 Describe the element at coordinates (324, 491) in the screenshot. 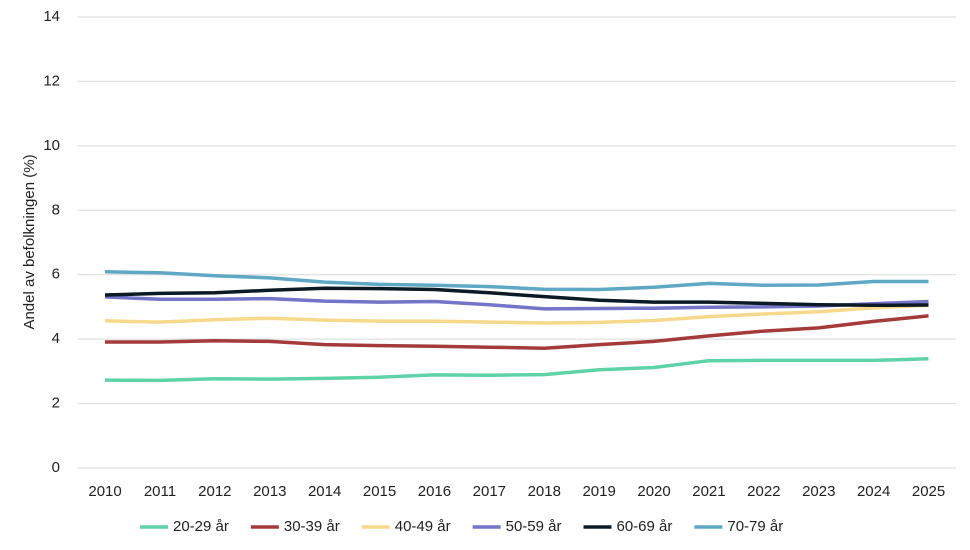

I see `x-tick-label: 2014` at that location.